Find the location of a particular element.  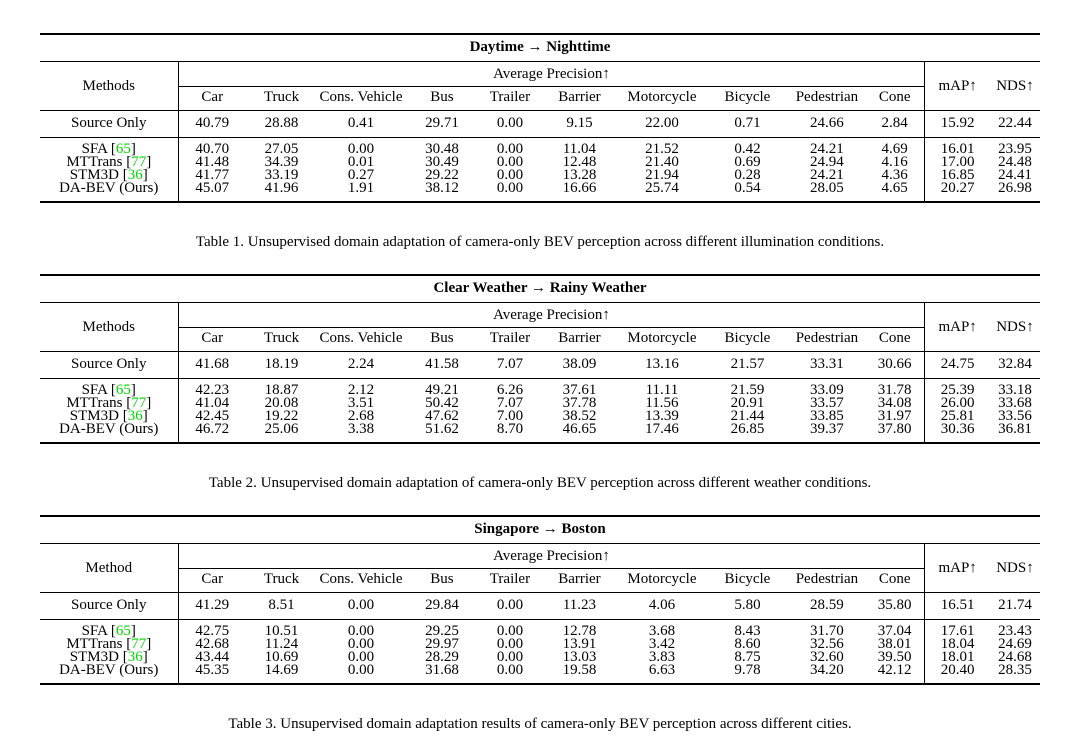

ap-value: 33.19 is located at coordinates (281, 175).